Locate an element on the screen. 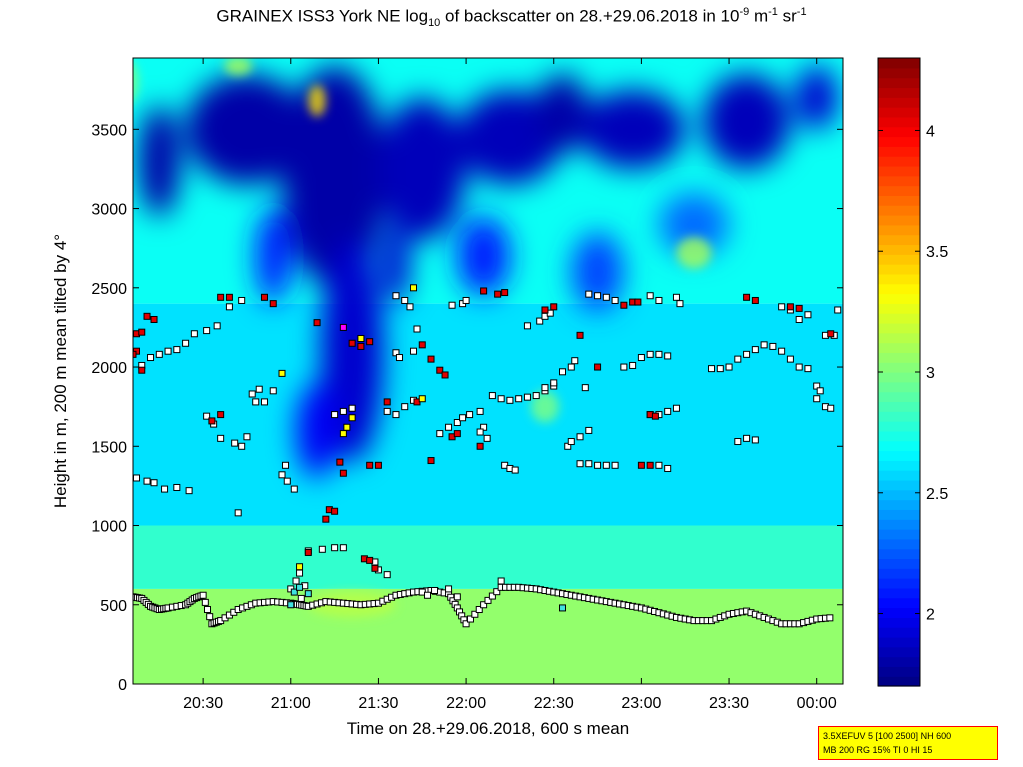 The width and height of the screenshot is (1023, 767). x-tick-label: 00:00 is located at coordinates (817, 703).